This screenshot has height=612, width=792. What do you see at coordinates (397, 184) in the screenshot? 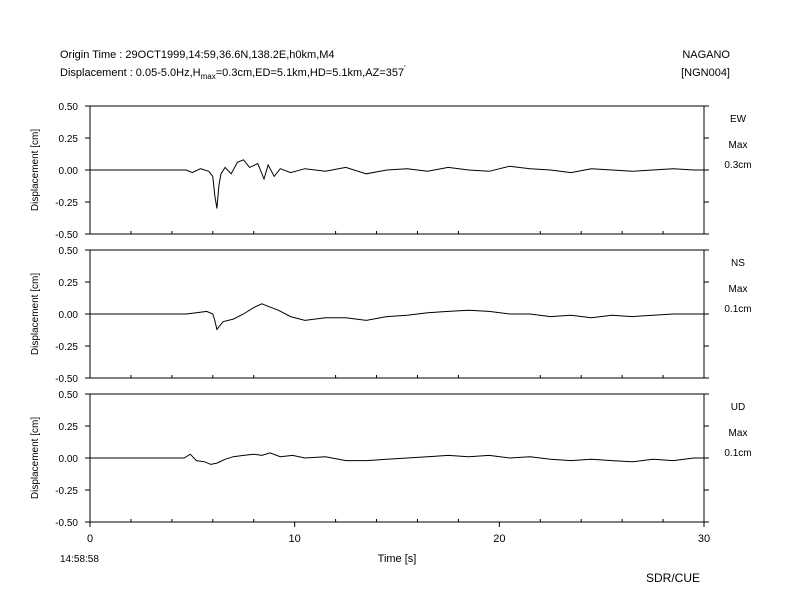
I see `trace-line-ew` at bounding box center [397, 184].